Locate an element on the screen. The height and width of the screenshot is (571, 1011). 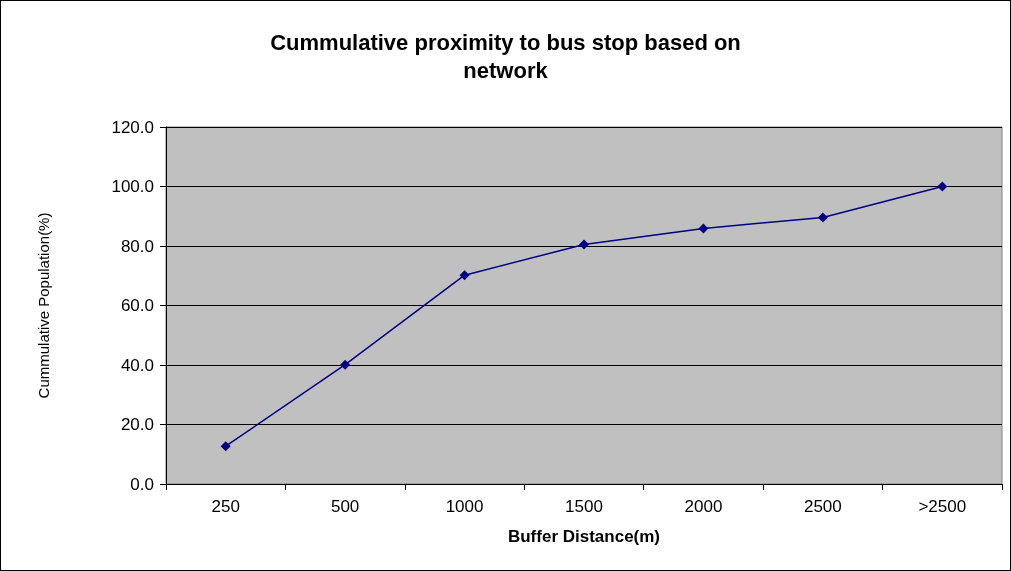
y-axis-title: Cummulative Population(%) is located at coordinates (43, 305).